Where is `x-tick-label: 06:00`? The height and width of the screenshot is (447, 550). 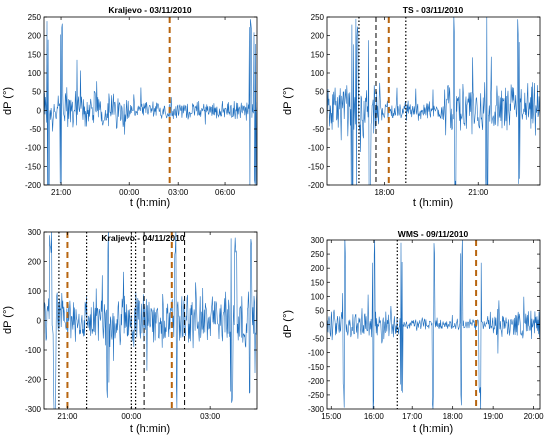
x-tick-label: 06:00 is located at coordinates (225, 192).